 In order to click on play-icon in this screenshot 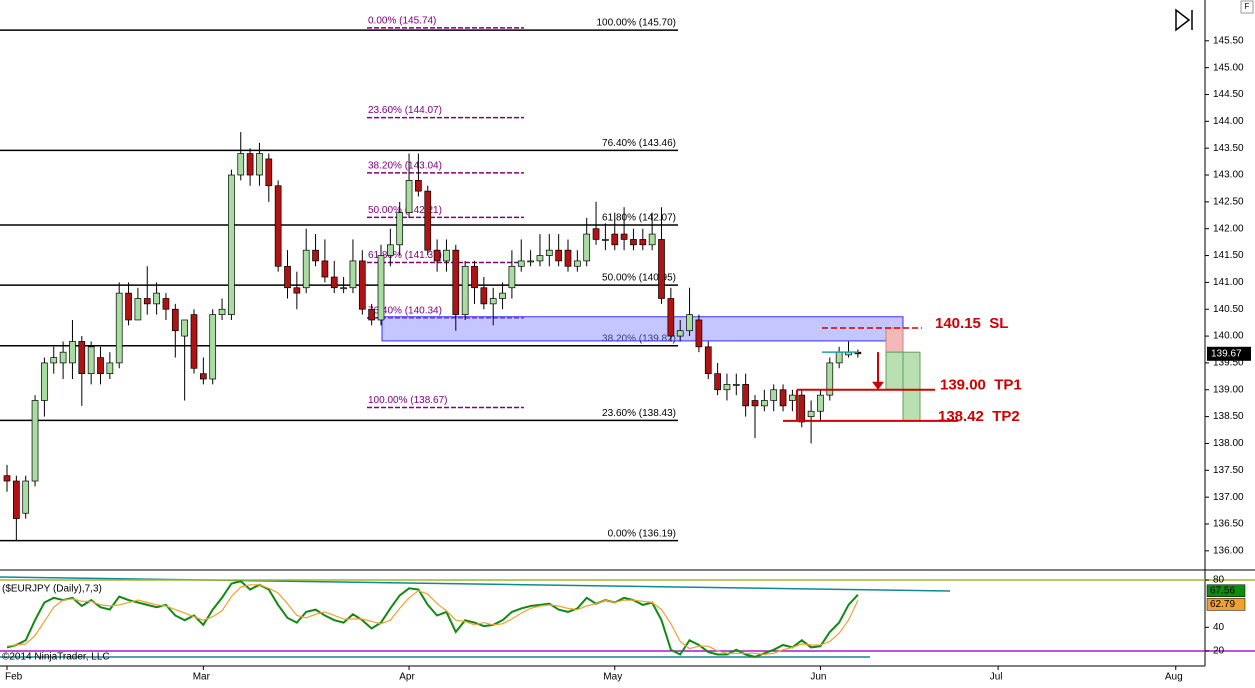, I will do `click(1183, 20)`.